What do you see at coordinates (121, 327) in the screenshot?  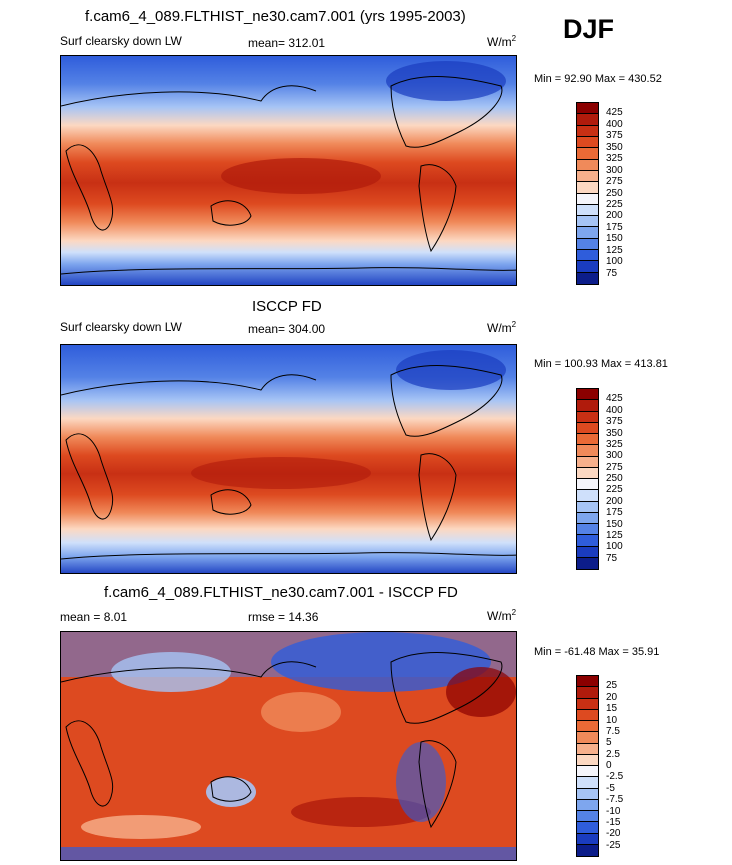 I see `panel2-variable-label: Surf clearsky down LW` at bounding box center [121, 327].